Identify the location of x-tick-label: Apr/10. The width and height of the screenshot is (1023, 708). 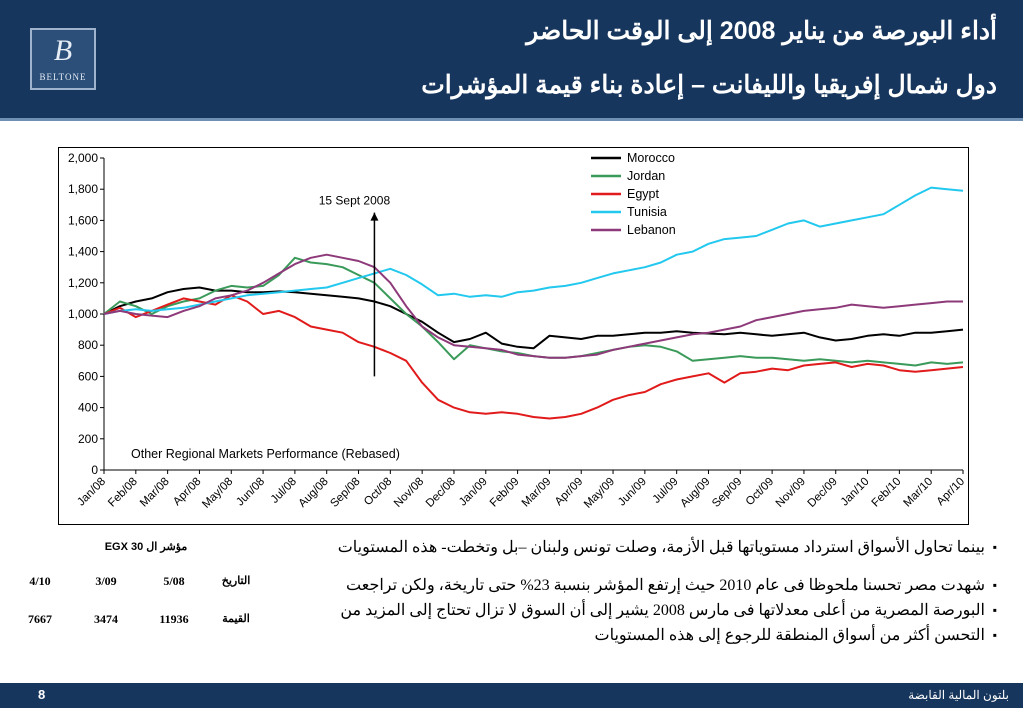
(951, 492).